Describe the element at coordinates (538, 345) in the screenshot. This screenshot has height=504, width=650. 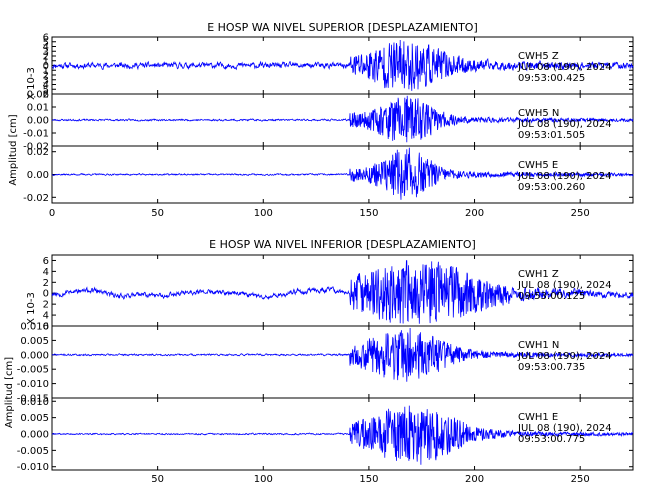
I see `channel-label-line: CWH1 N` at that location.